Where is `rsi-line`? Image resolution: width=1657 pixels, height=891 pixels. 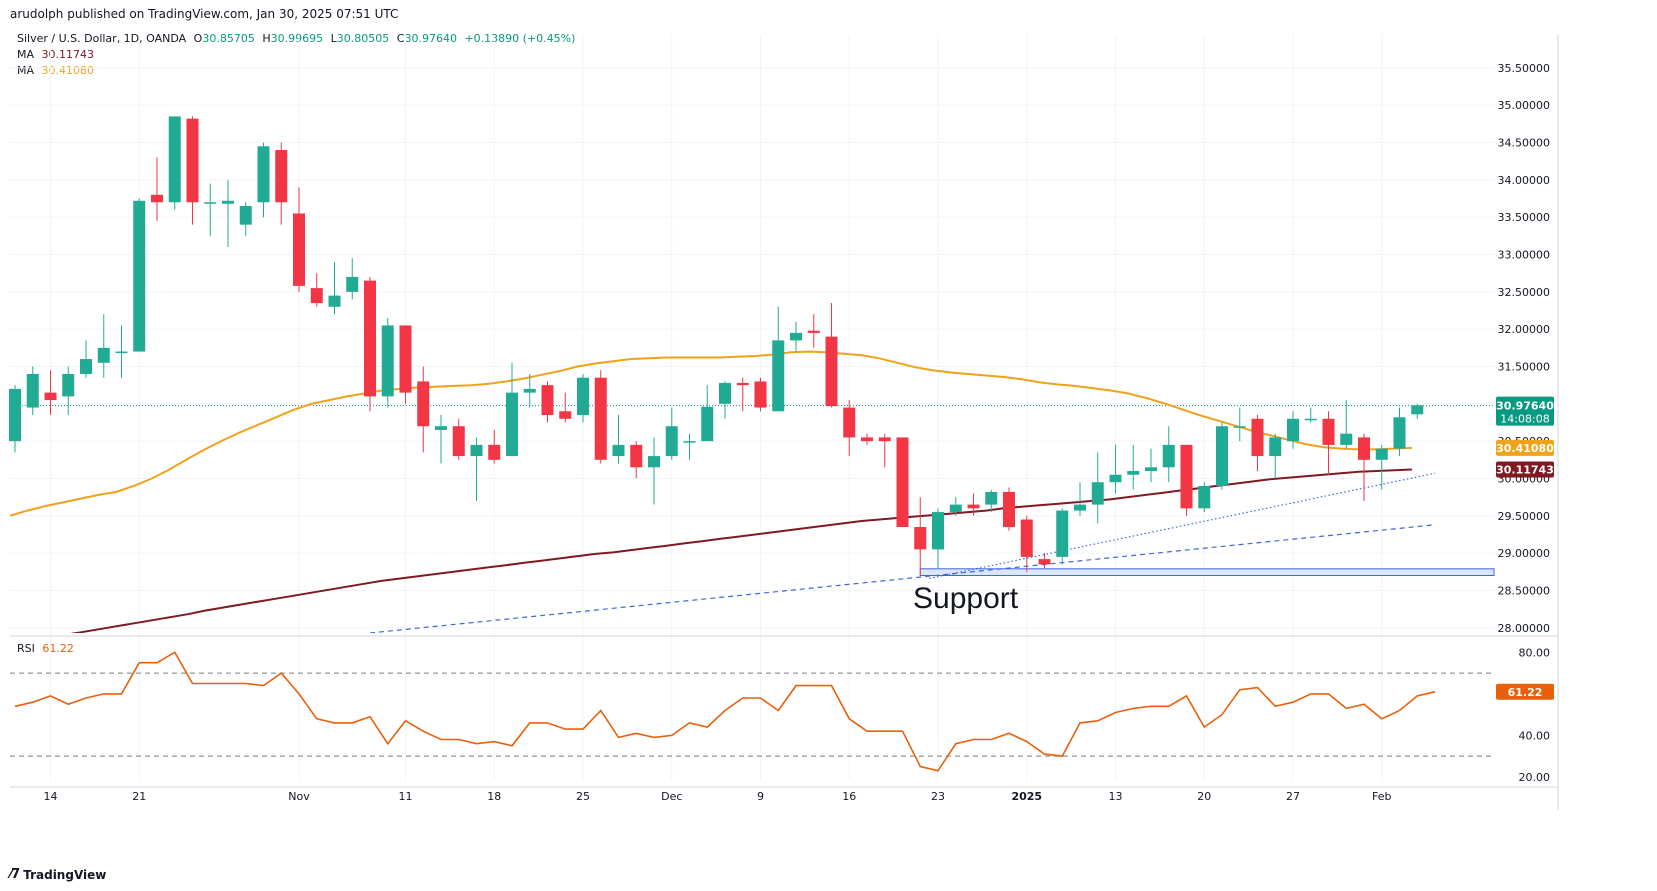 rsi-line is located at coordinates (725, 711).